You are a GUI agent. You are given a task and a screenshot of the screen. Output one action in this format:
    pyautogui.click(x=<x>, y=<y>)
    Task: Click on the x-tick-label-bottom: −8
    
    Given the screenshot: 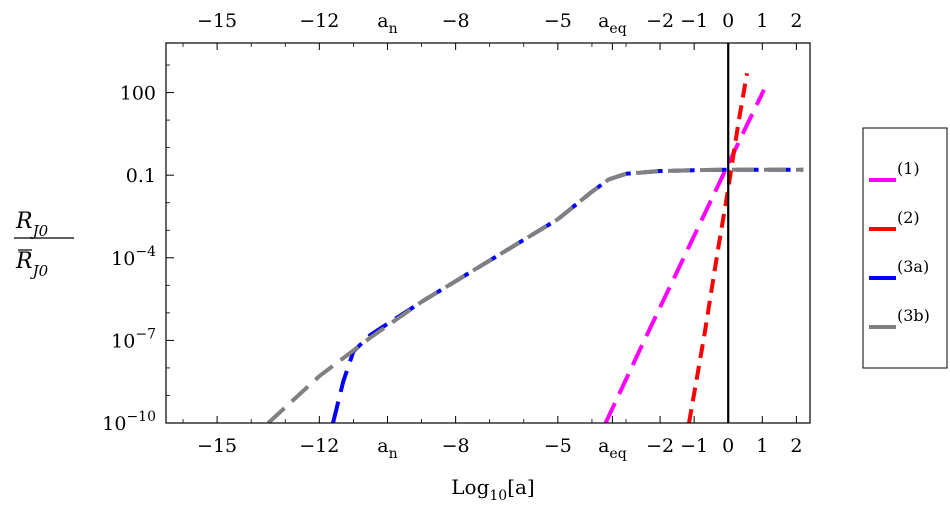 What is the action you would take?
    pyautogui.click(x=456, y=446)
    